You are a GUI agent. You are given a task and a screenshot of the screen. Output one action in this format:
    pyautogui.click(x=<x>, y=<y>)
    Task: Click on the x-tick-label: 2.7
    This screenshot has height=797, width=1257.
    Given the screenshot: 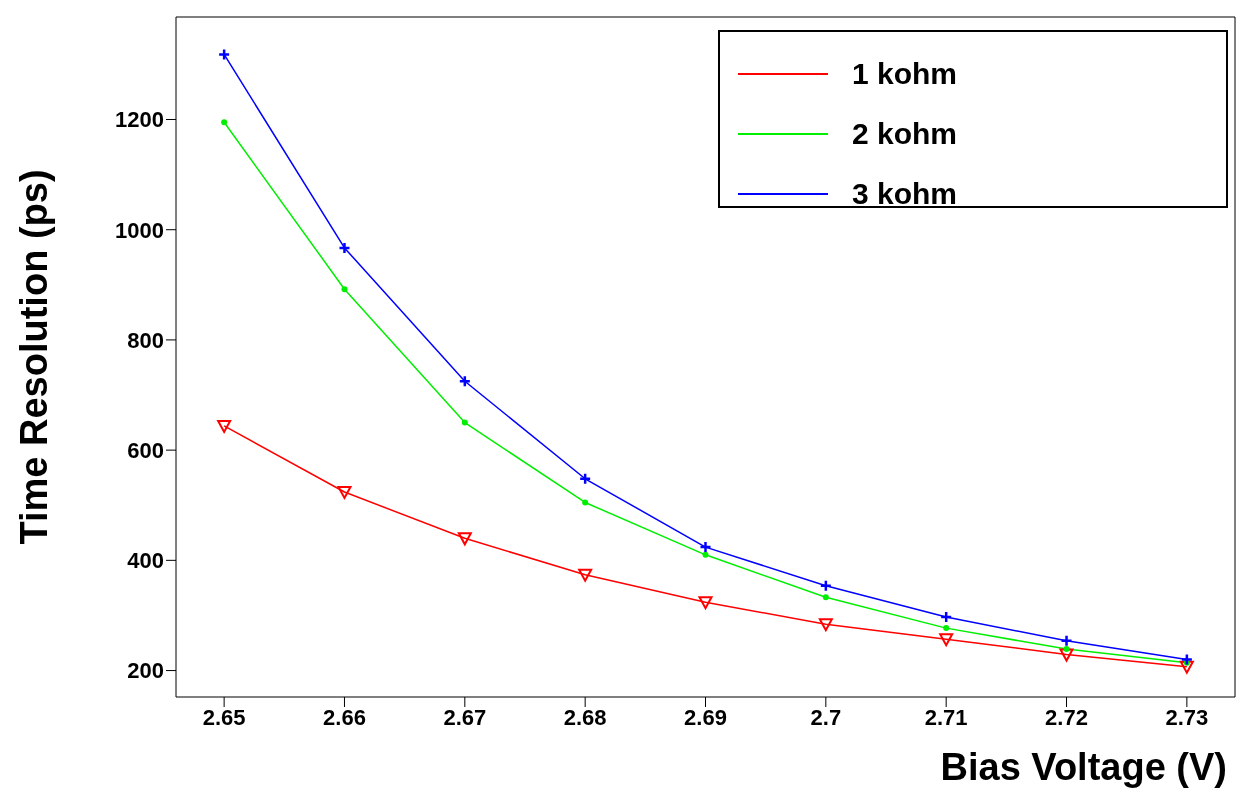 What is the action you would take?
    pyautogui.click(x=826, y=717)
    